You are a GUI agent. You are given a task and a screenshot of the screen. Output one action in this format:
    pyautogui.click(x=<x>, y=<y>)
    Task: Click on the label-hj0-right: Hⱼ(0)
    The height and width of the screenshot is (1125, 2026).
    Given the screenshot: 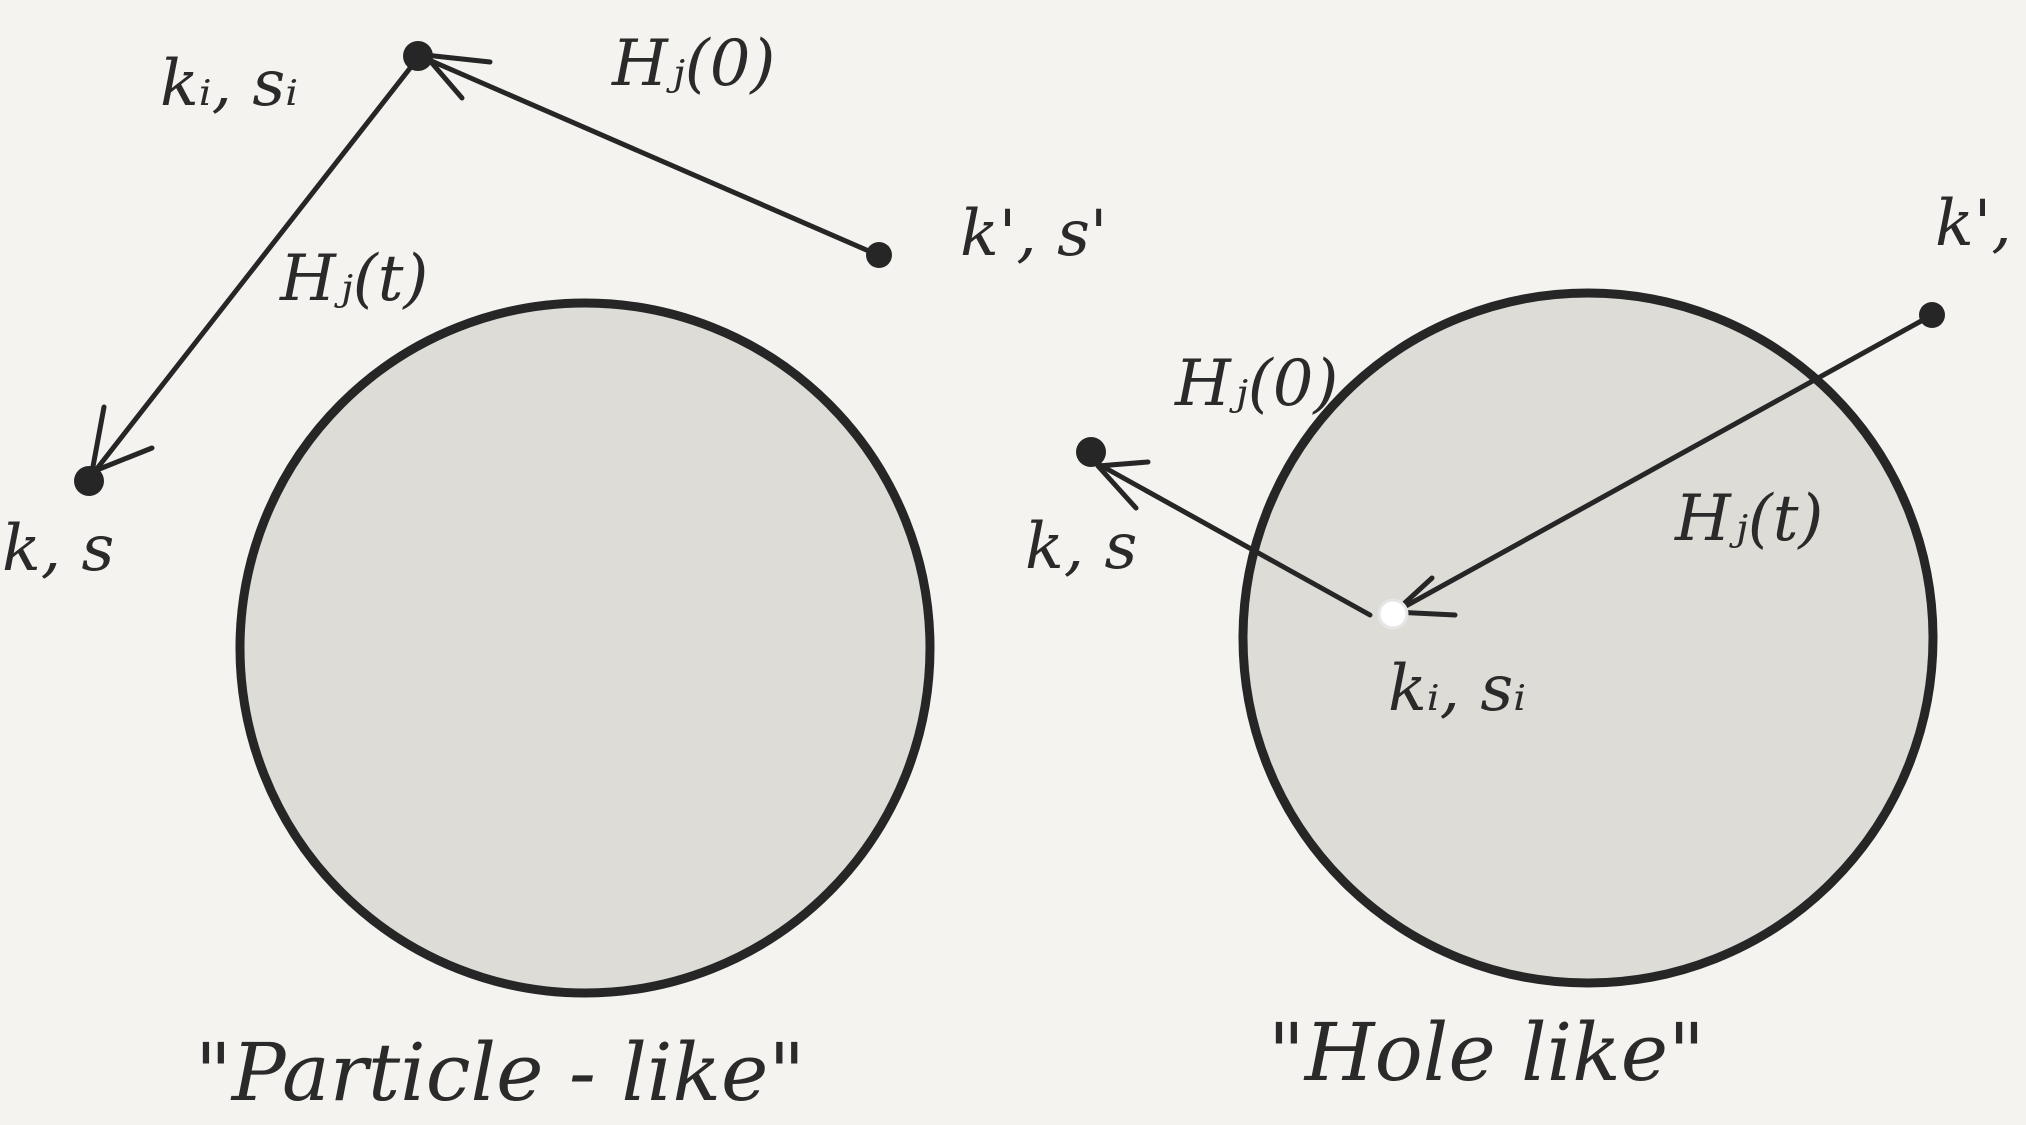 What is the action you would take?
    pyautogui.click(x=1256, y=384)
    